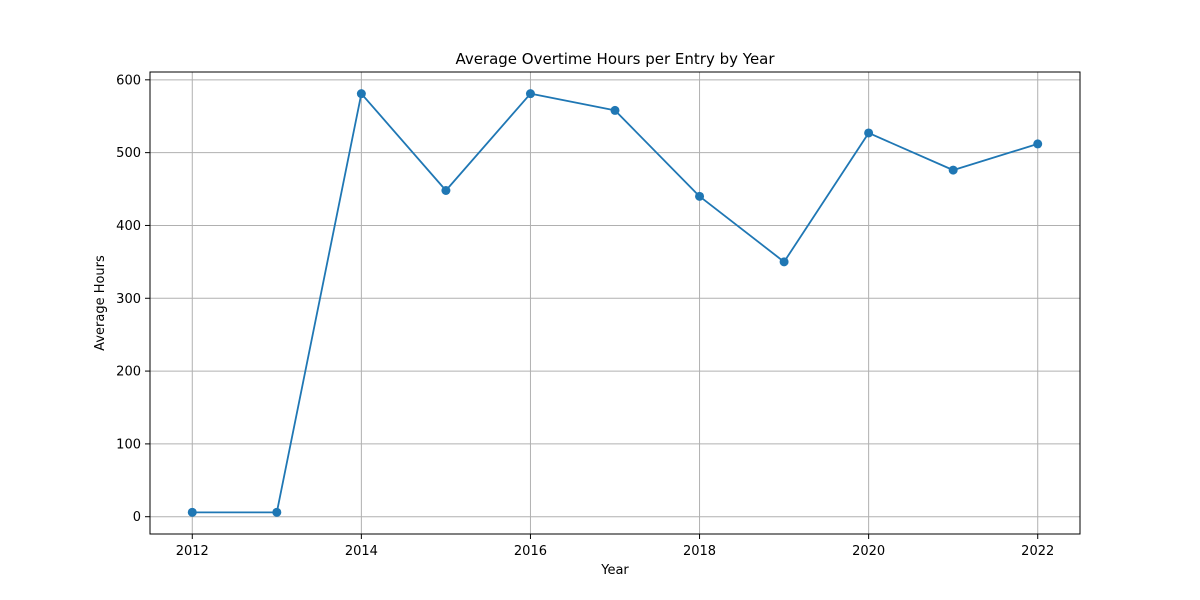 This screenshot has width=1200, height=600. What do you see at coordinates (530, 551) in the screenshot?
I see `x-tick-label: 2016` at bounding box center [530, 551].